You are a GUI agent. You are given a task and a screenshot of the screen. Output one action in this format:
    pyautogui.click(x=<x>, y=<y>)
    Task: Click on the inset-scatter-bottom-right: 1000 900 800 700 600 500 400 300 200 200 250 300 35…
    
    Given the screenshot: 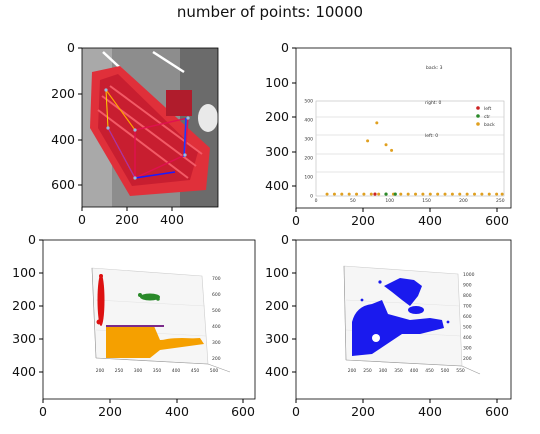 What is the action you would take?
    pyautogui.click(x=412, y=320)
    